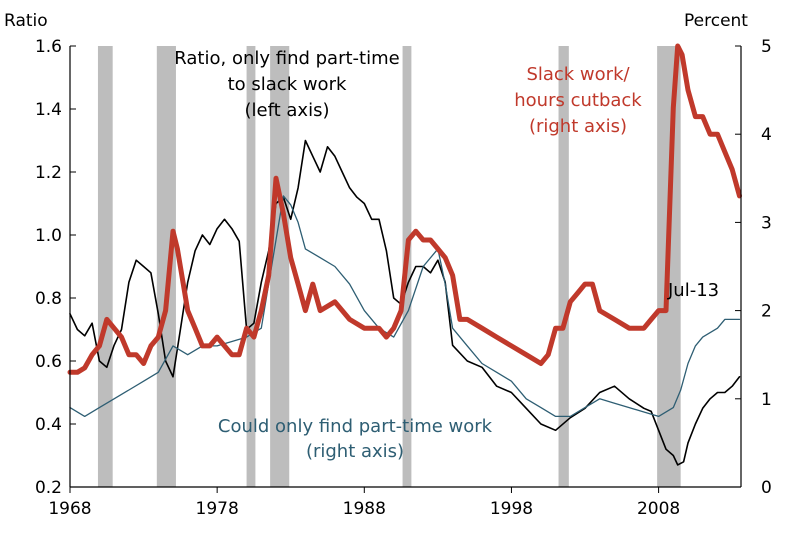 The width and height of the screenshot is (785, 534). What do you see at coordinates (578, 126) in the screenshot?
I see `slack-annotation-line3: (right axis)` at bounding box center [578, 126].